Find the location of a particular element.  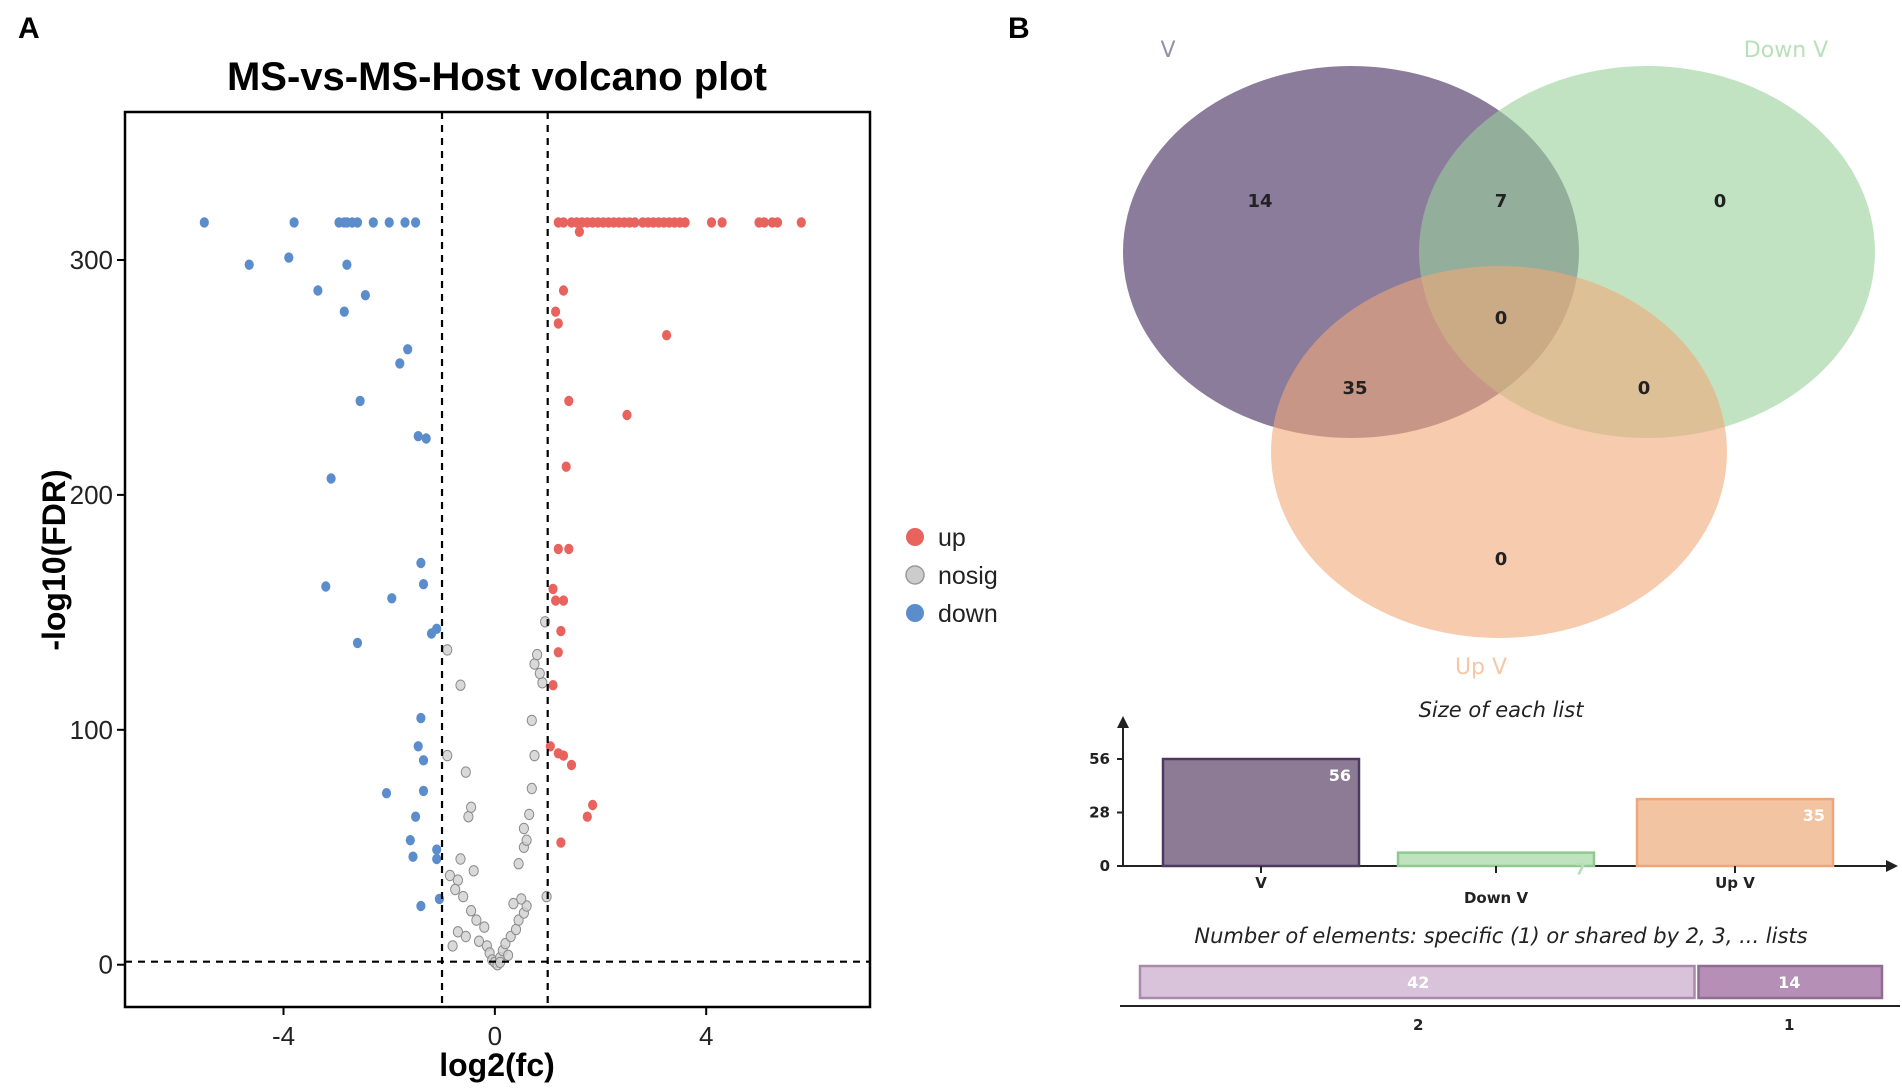

legend-label-nosig: nosig is located at coordinates (968, 576).